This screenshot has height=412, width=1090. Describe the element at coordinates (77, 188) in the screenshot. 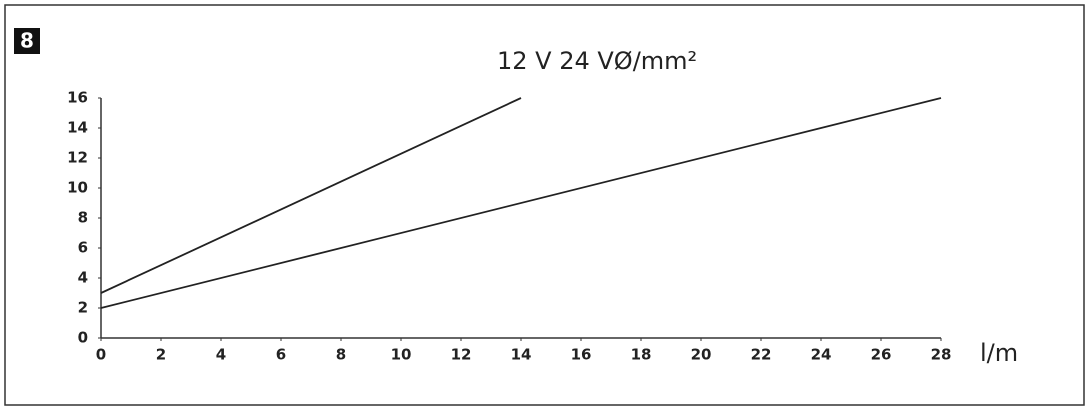

I see `y-tick-label: 10` at that location.